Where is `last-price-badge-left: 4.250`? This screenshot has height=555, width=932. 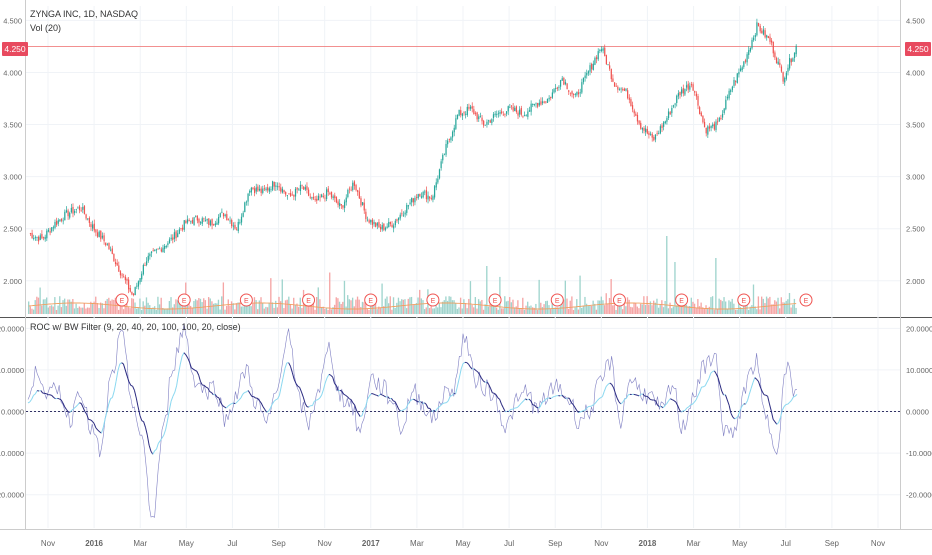 last-price-badge-left: 4.250 is located at coordinates (15, 49).